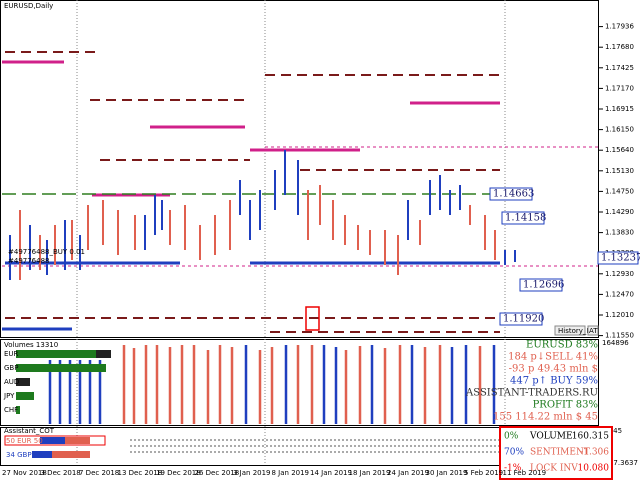 The width and height of the screenshot is (640, 484). Describe the element at coordinates (46, 252) in the screenshot. I see `order-label: #49776488_BUY 0.01` at that location.